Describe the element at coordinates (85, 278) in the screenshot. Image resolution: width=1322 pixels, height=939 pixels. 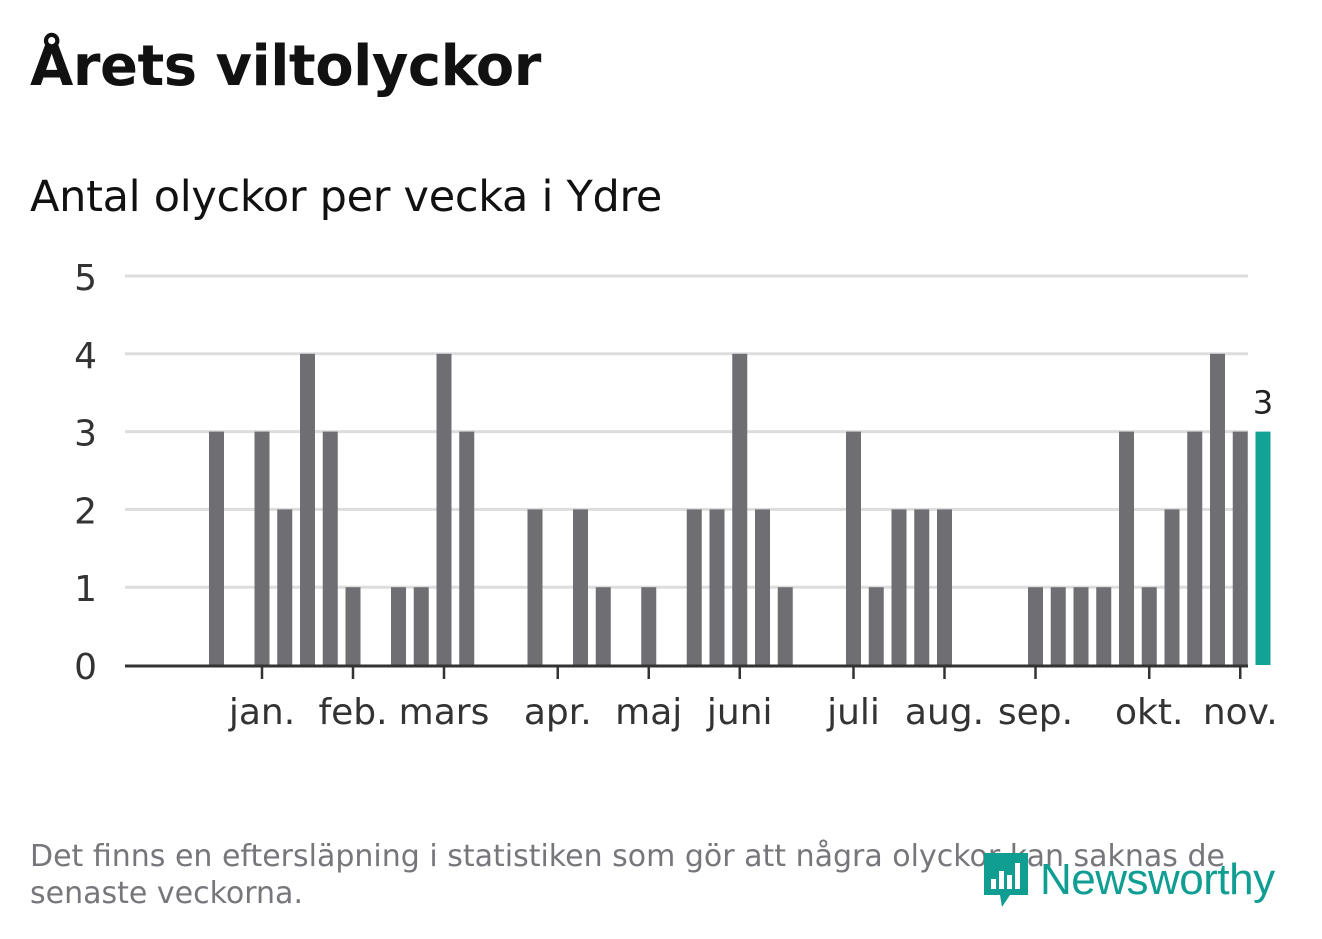
I see `y-tick-label: 5` at that location.